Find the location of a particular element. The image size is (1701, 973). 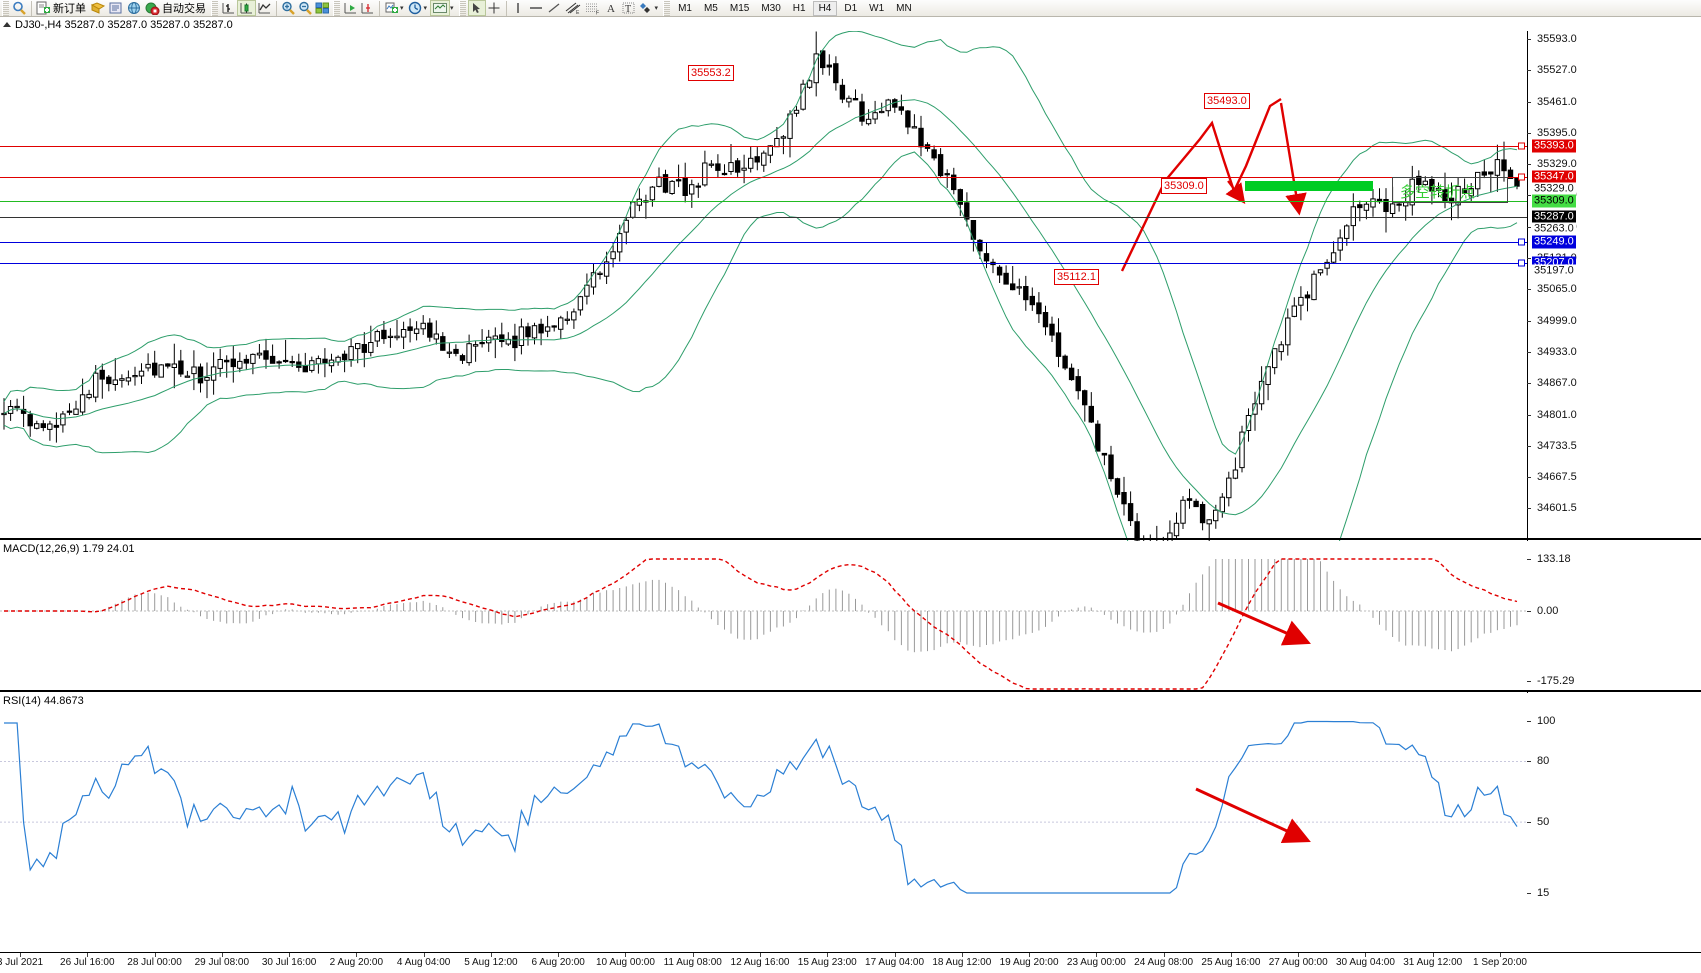

shapes-icon is located at coordinates (646, 8).